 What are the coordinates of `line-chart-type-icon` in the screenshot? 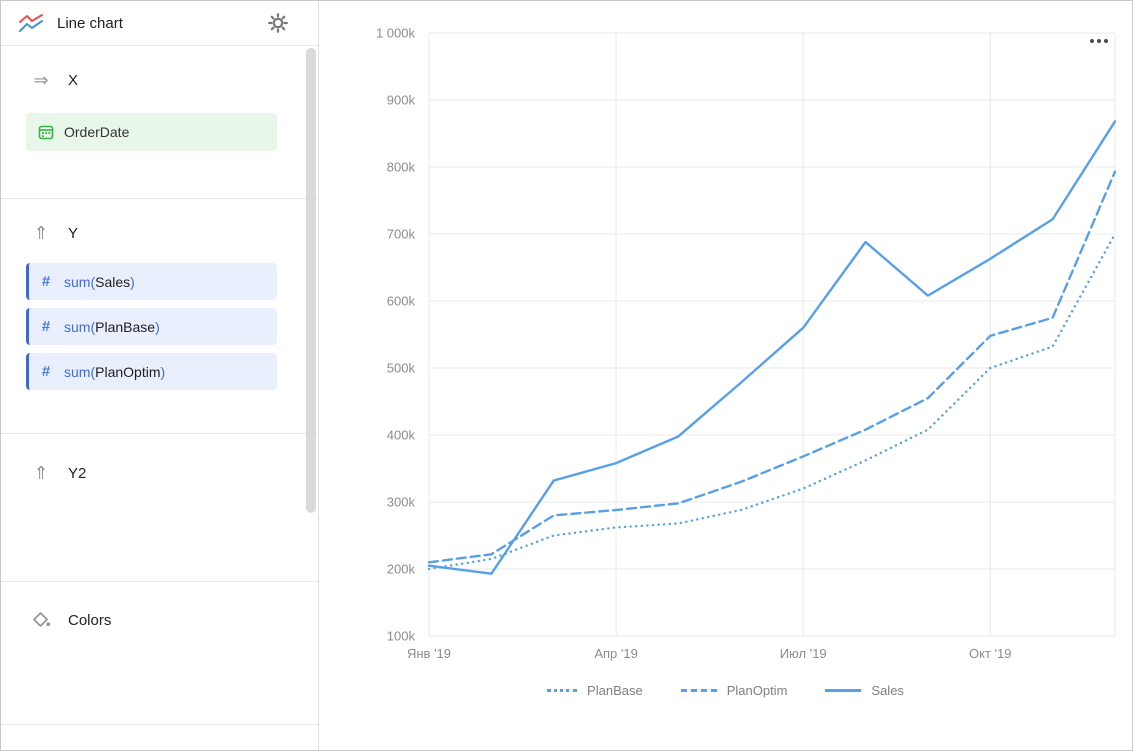 It's located at (31, 23).